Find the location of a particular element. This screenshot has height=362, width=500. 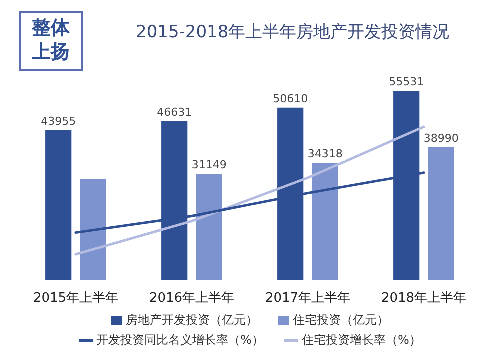

data-label: 31149 is located at coordinates (209, 165).